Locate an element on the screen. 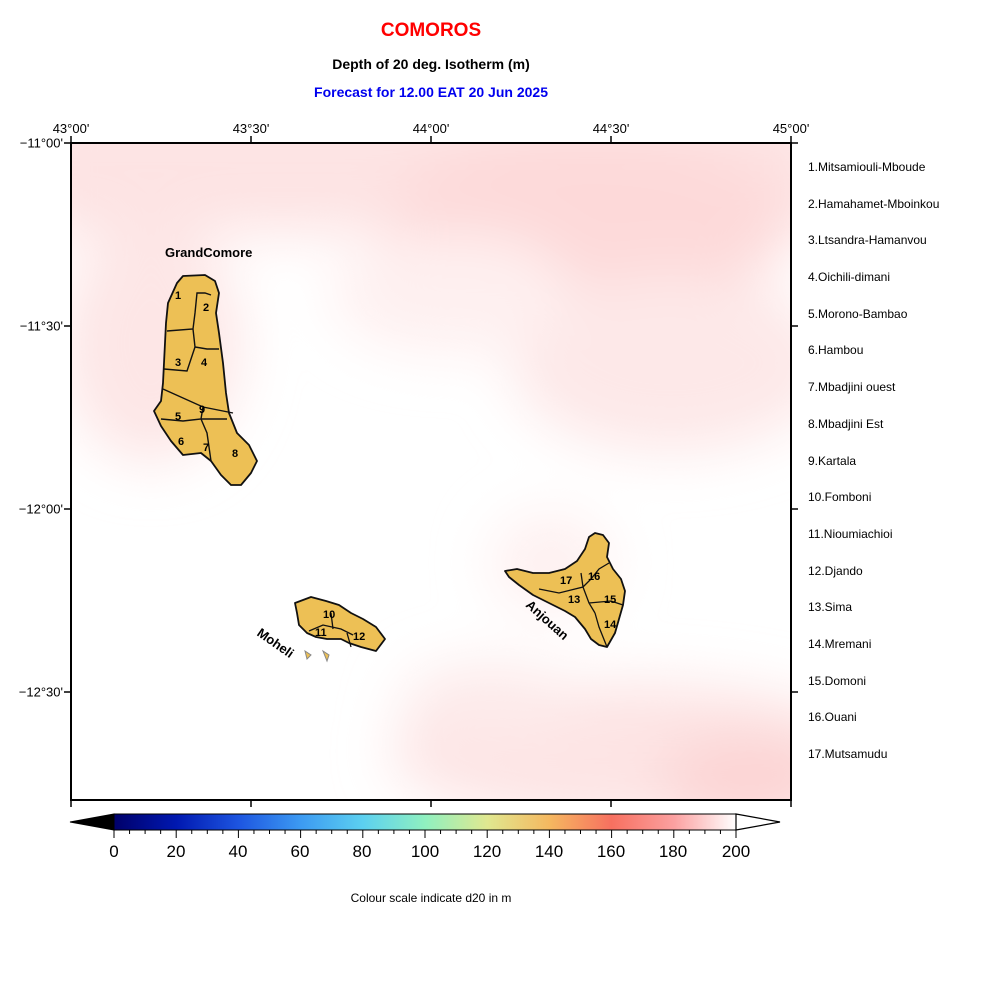  legend-item: 8.Mbadjini Est is located at coordinates (846, 423).